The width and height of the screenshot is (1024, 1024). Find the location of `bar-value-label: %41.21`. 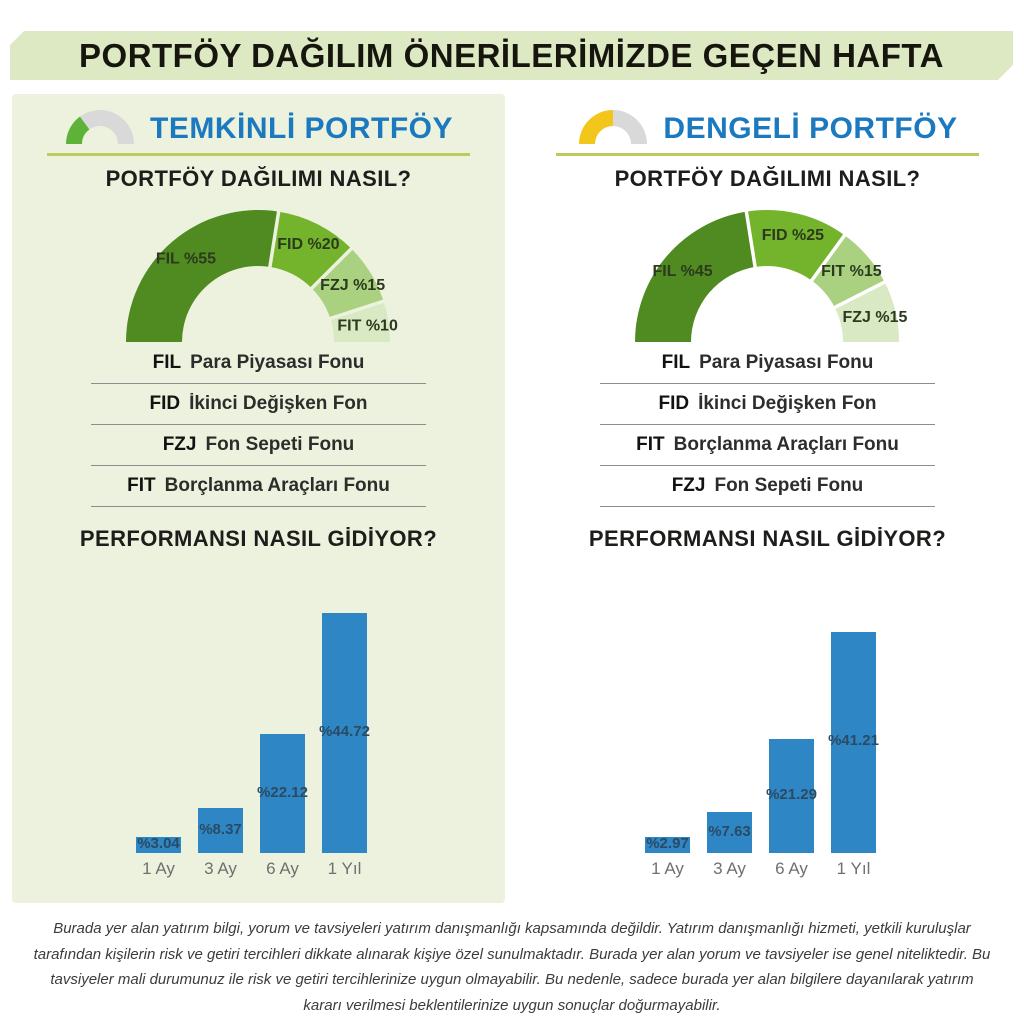

bar-value-label: %41.21 is located at coordinates (853, 741).